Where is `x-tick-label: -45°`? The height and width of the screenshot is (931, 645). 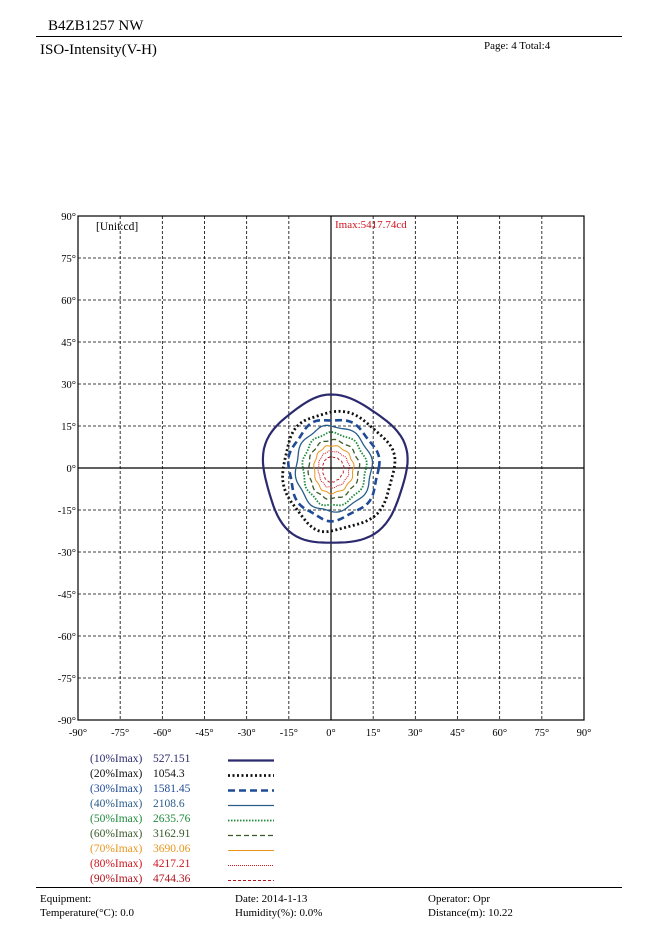
x-tick-label: -45° is located at coordinates (204, 733).